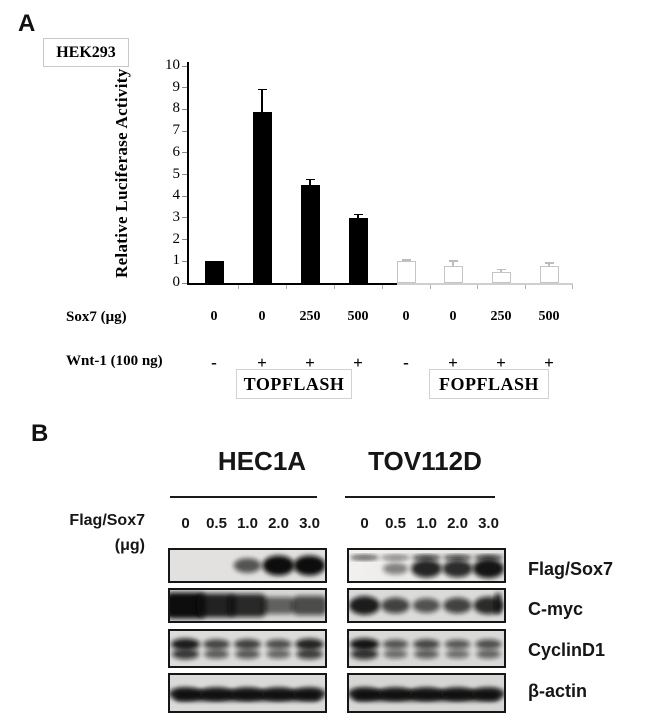  What do you see at coordinates (420, 497) in the screenshot?
I see `tov112d-underline` at bounding box center [420, 497].